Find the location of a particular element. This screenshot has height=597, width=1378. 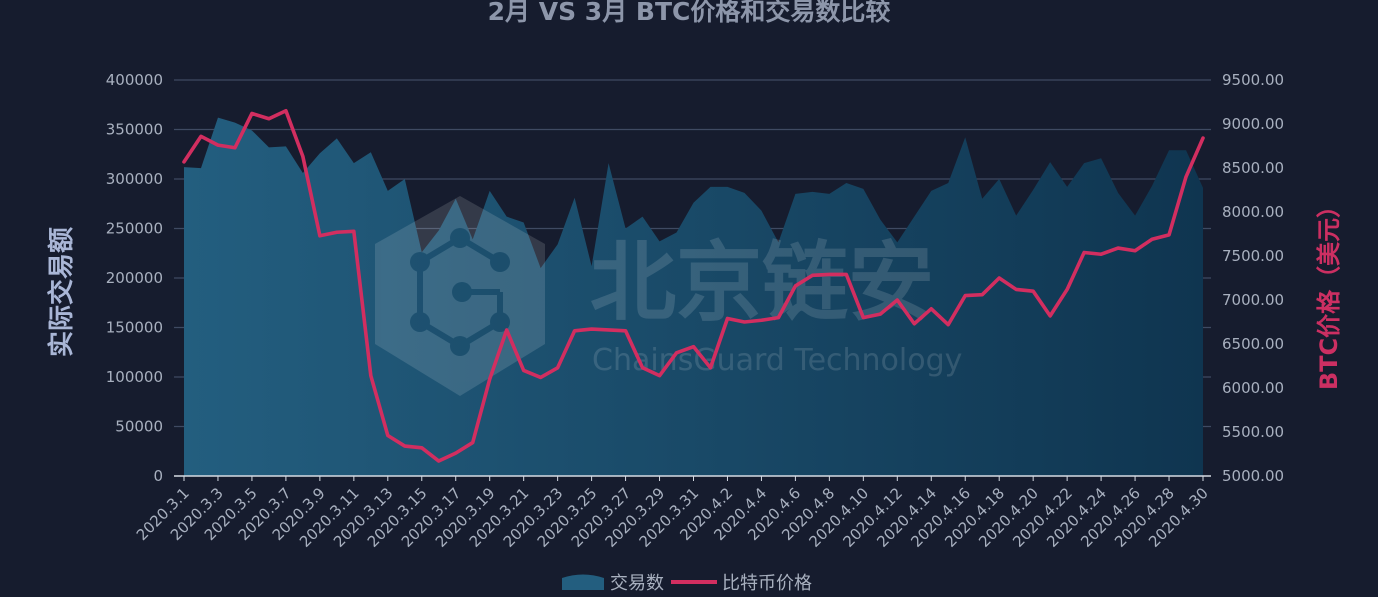

y-left-tick-label: 400000 is located at coordinates (134, 80).